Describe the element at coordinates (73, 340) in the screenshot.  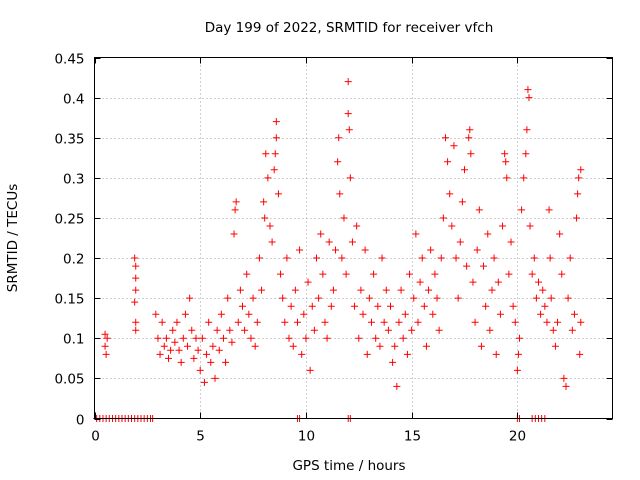
I see `y-tick-label: 0.1` at that location.